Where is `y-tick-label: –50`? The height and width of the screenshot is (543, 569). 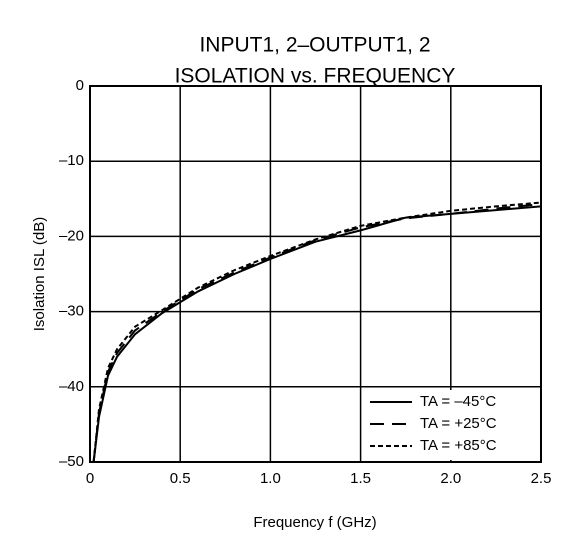 y-tick-label: –50 is located at coordinates (71, 461).